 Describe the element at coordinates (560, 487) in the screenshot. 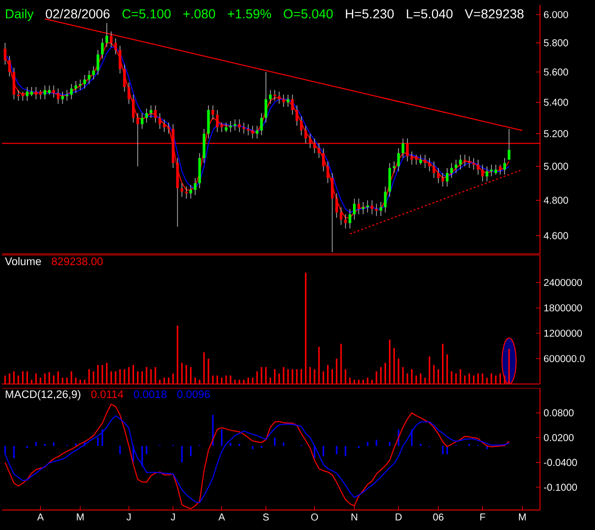

I see `y-tick-label: -0.1000` at that location.